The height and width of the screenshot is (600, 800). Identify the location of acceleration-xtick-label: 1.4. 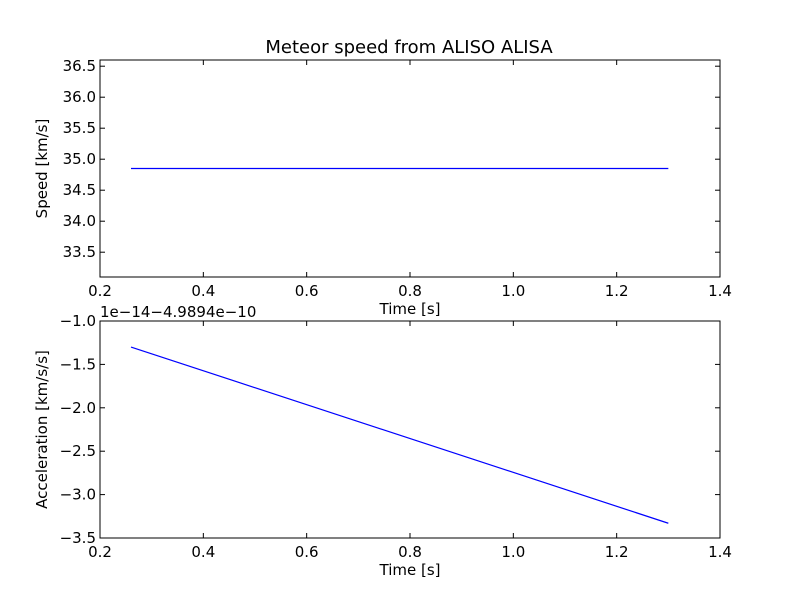
(720, 552).